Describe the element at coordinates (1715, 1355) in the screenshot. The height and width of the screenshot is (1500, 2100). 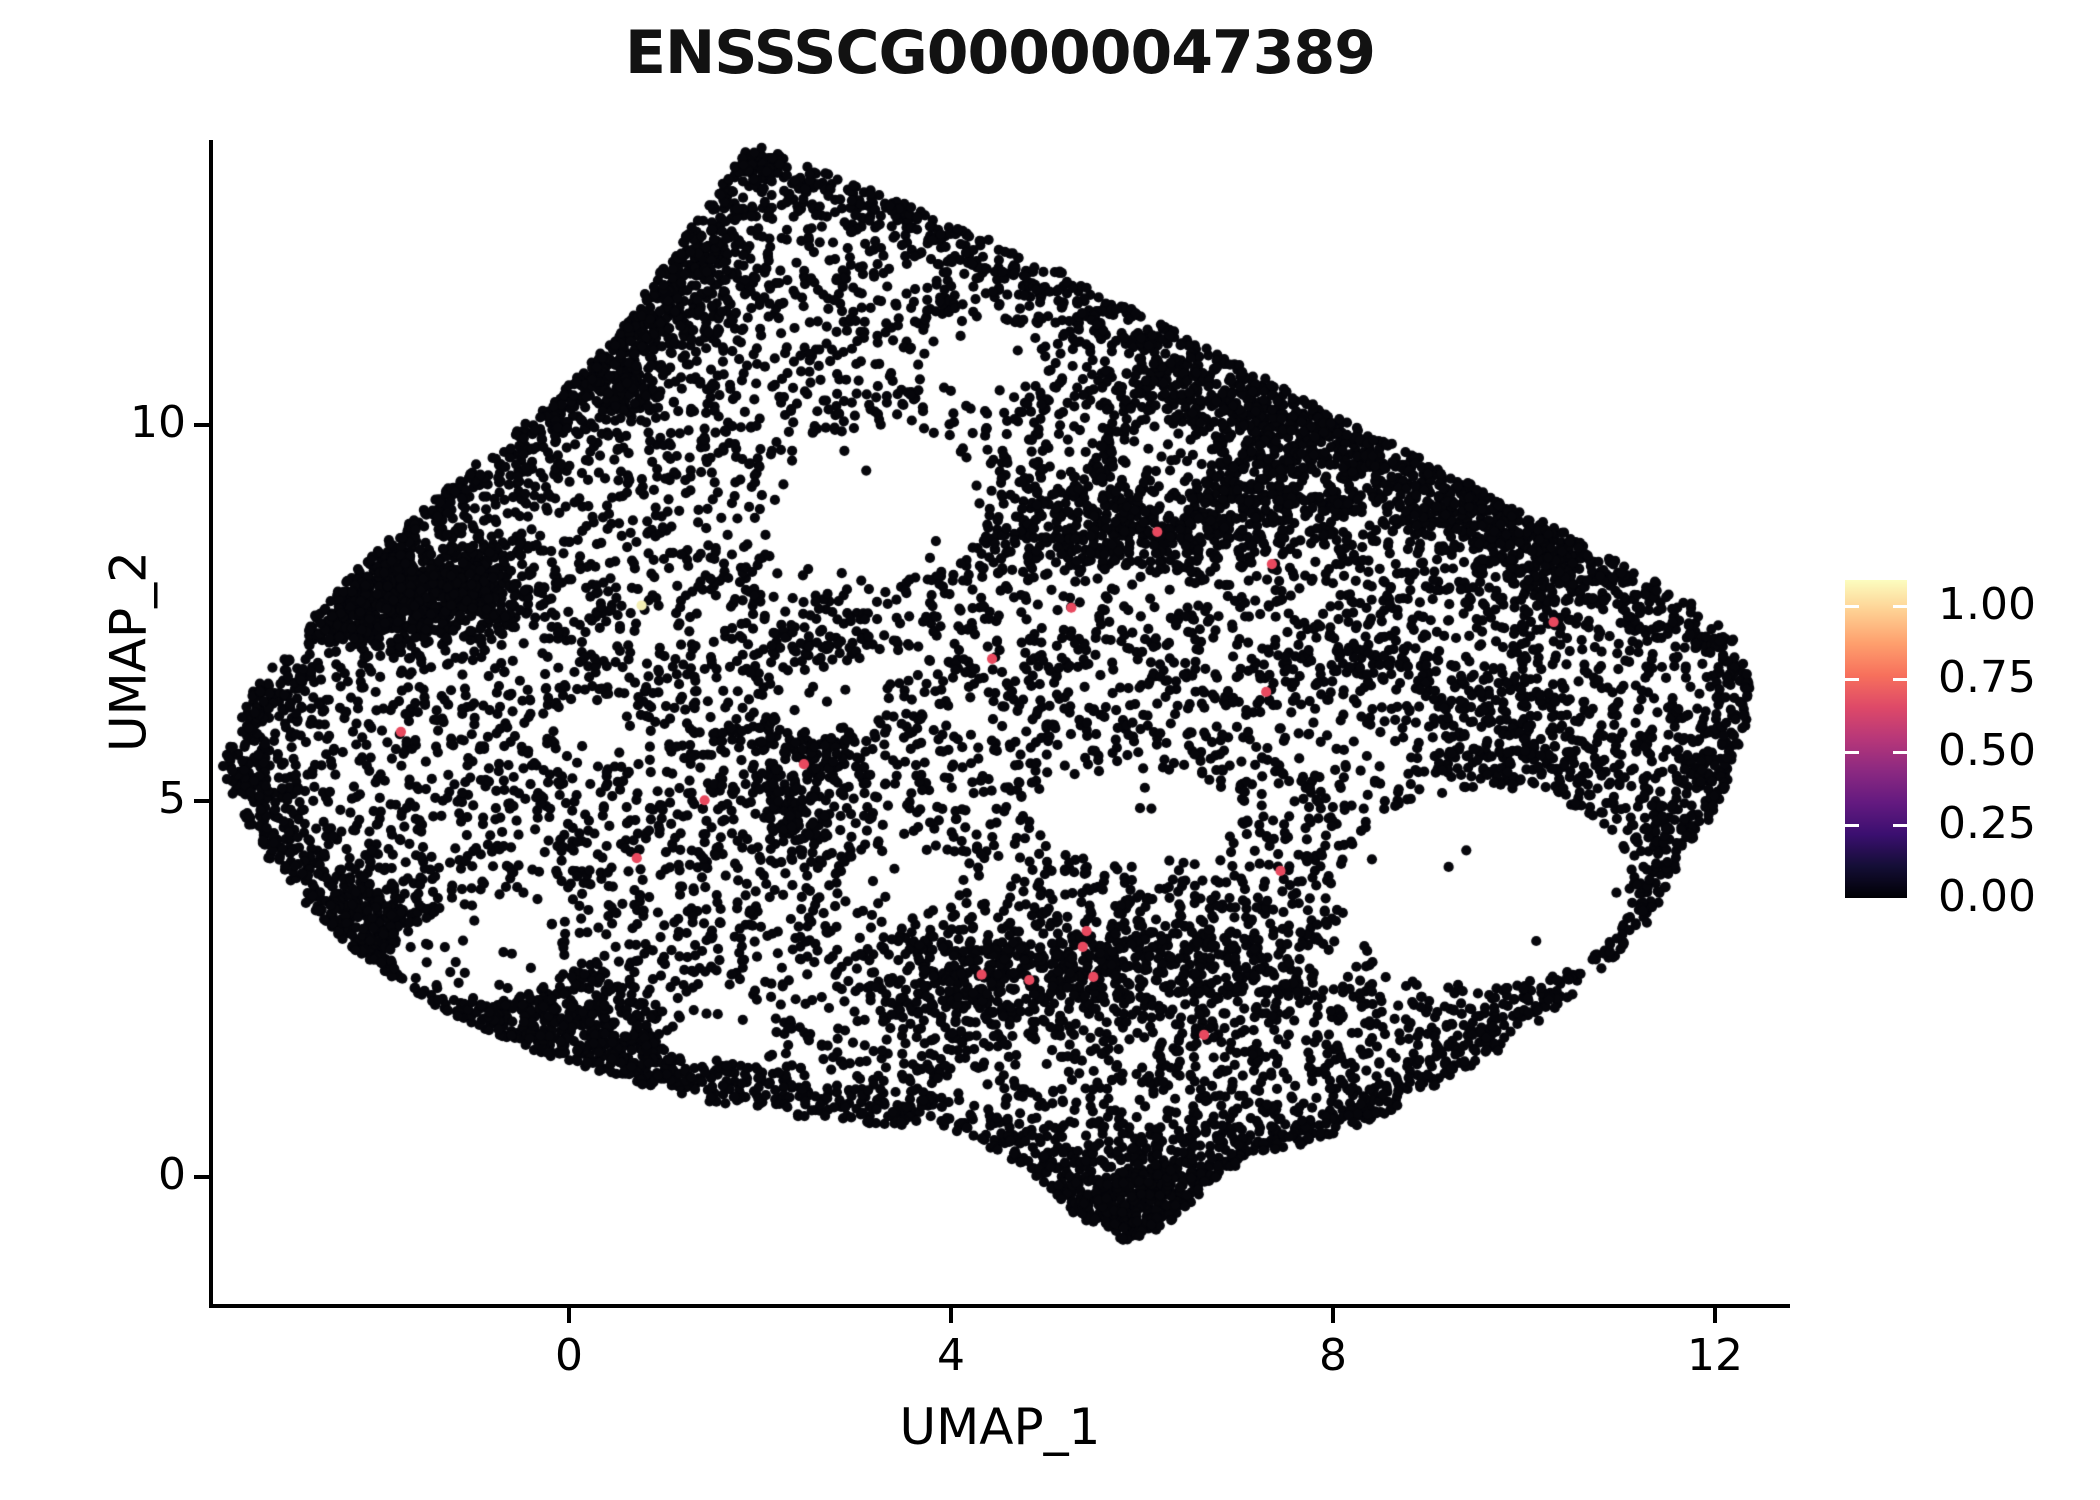
I see `x-tick-label: 12` at that location.